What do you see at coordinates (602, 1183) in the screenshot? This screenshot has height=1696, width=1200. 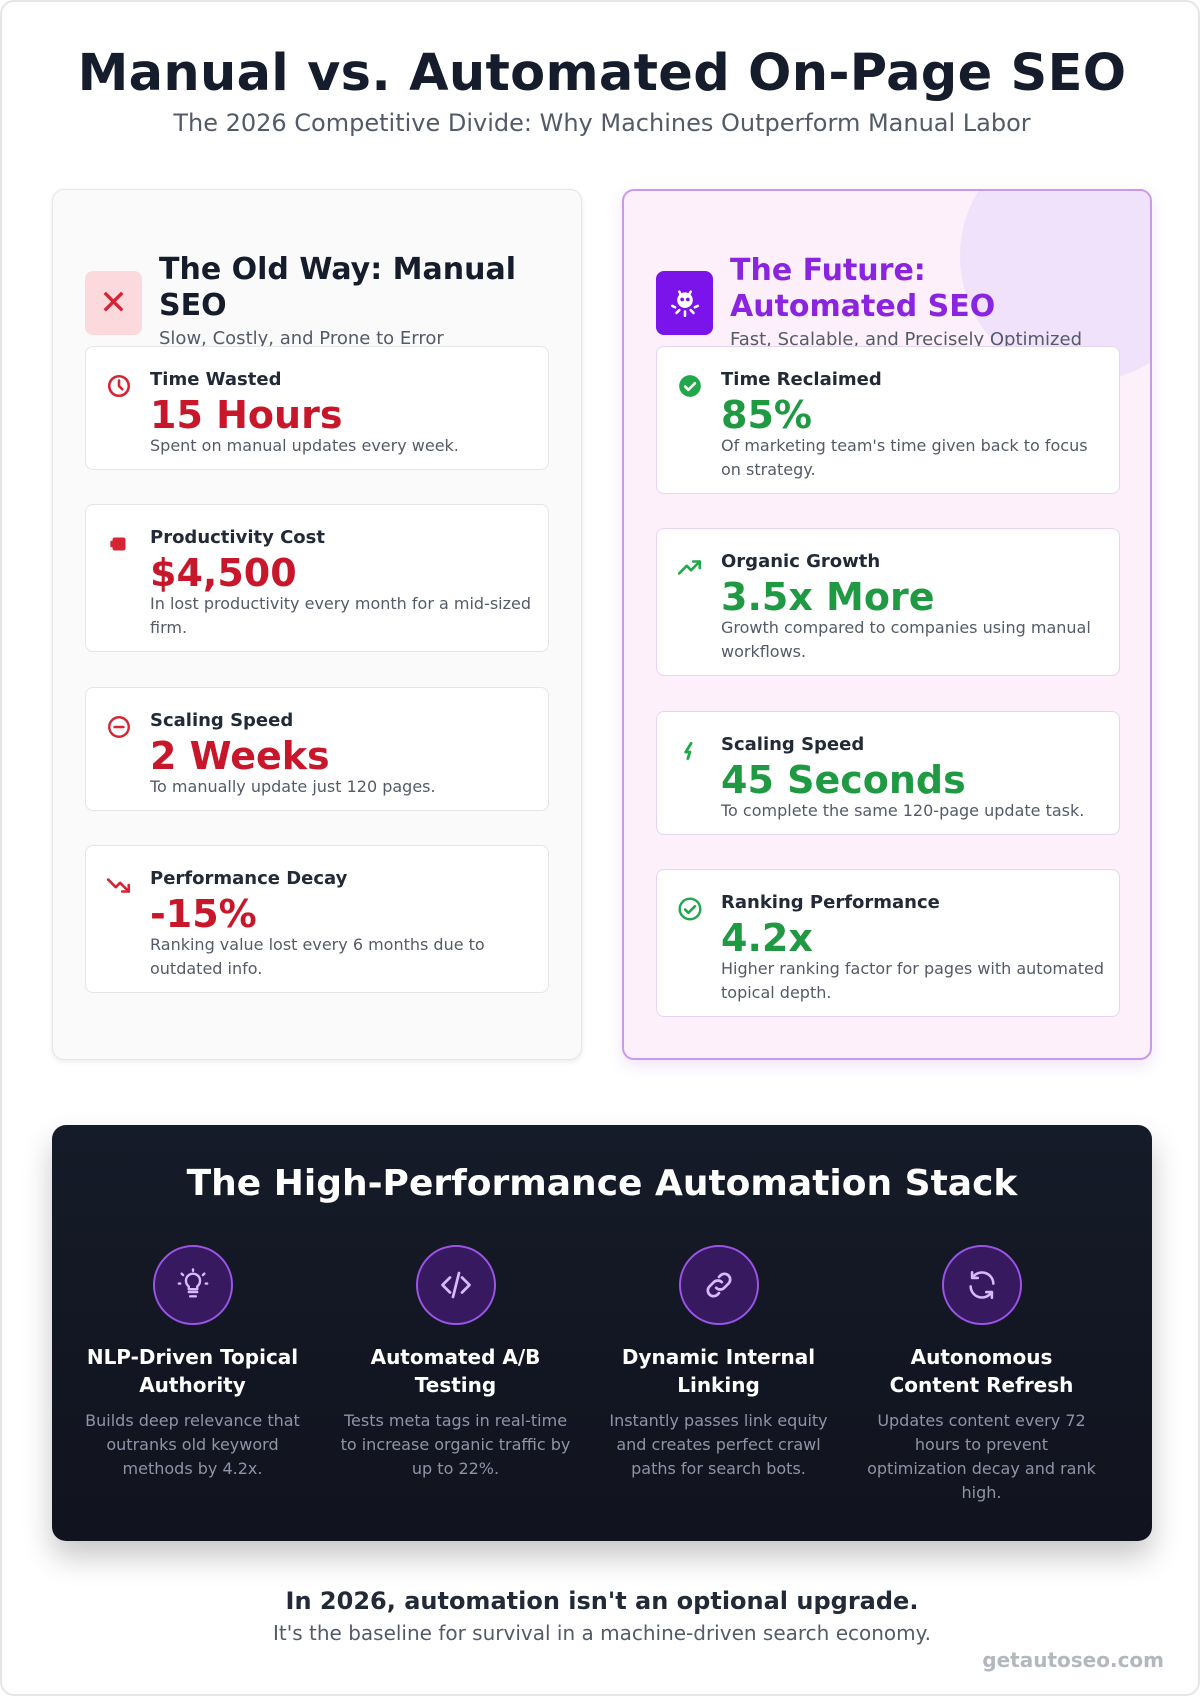 I see `stack-title: The High-Performance Automation Stack` at bounding box center [602, 1183].